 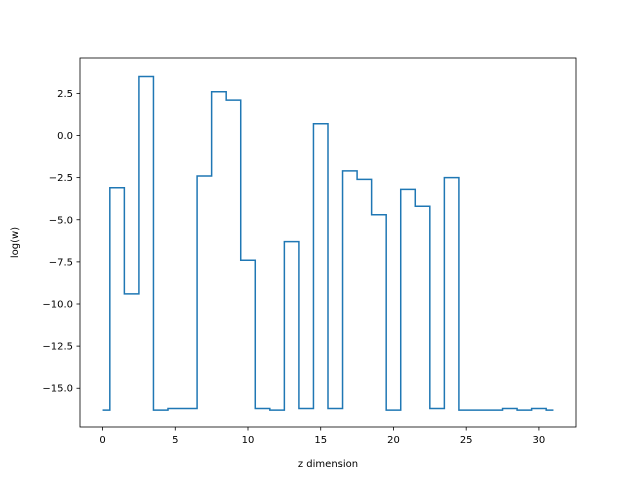 What do you see at coordinates (320, 440) in the screenshot?
I see `x-tick-label: 15` at bounding box center [320, 440].